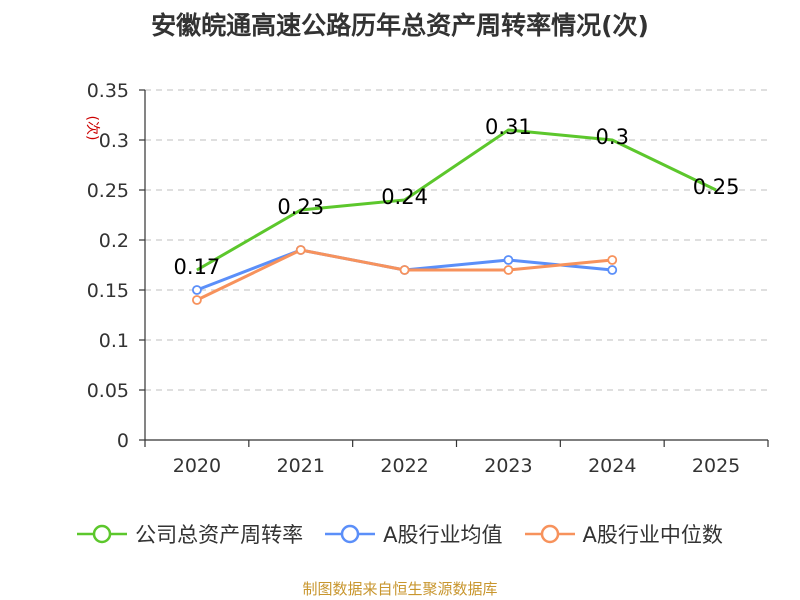 The height and width of the screenshot is (600, 800). Describe the element at coordinates (301, 466) in the screenshot. I see `x-tick-label: 2021` at that location.